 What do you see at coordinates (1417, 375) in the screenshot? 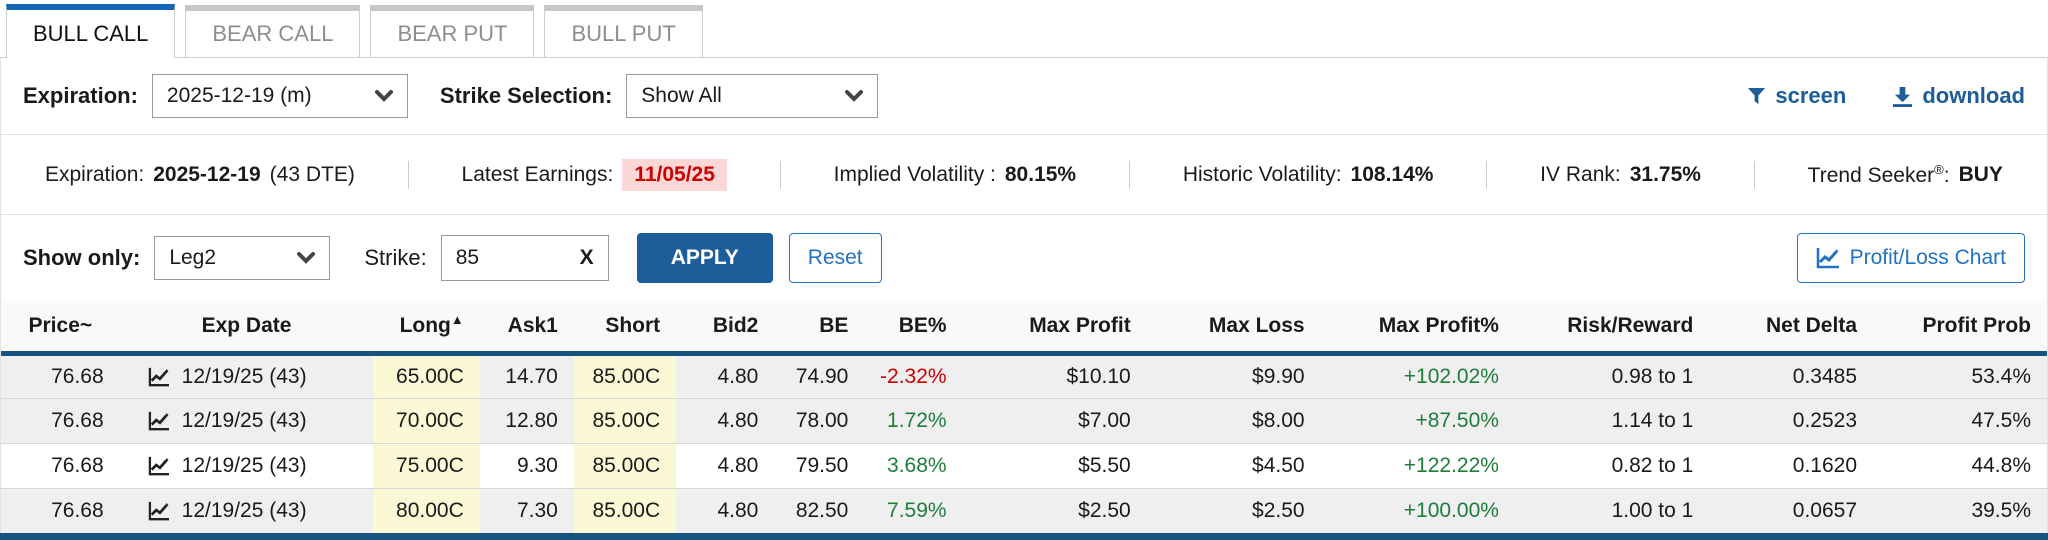
I see `cell-max-profit-pct: +102.02%` at bounding box center [1417, 375].